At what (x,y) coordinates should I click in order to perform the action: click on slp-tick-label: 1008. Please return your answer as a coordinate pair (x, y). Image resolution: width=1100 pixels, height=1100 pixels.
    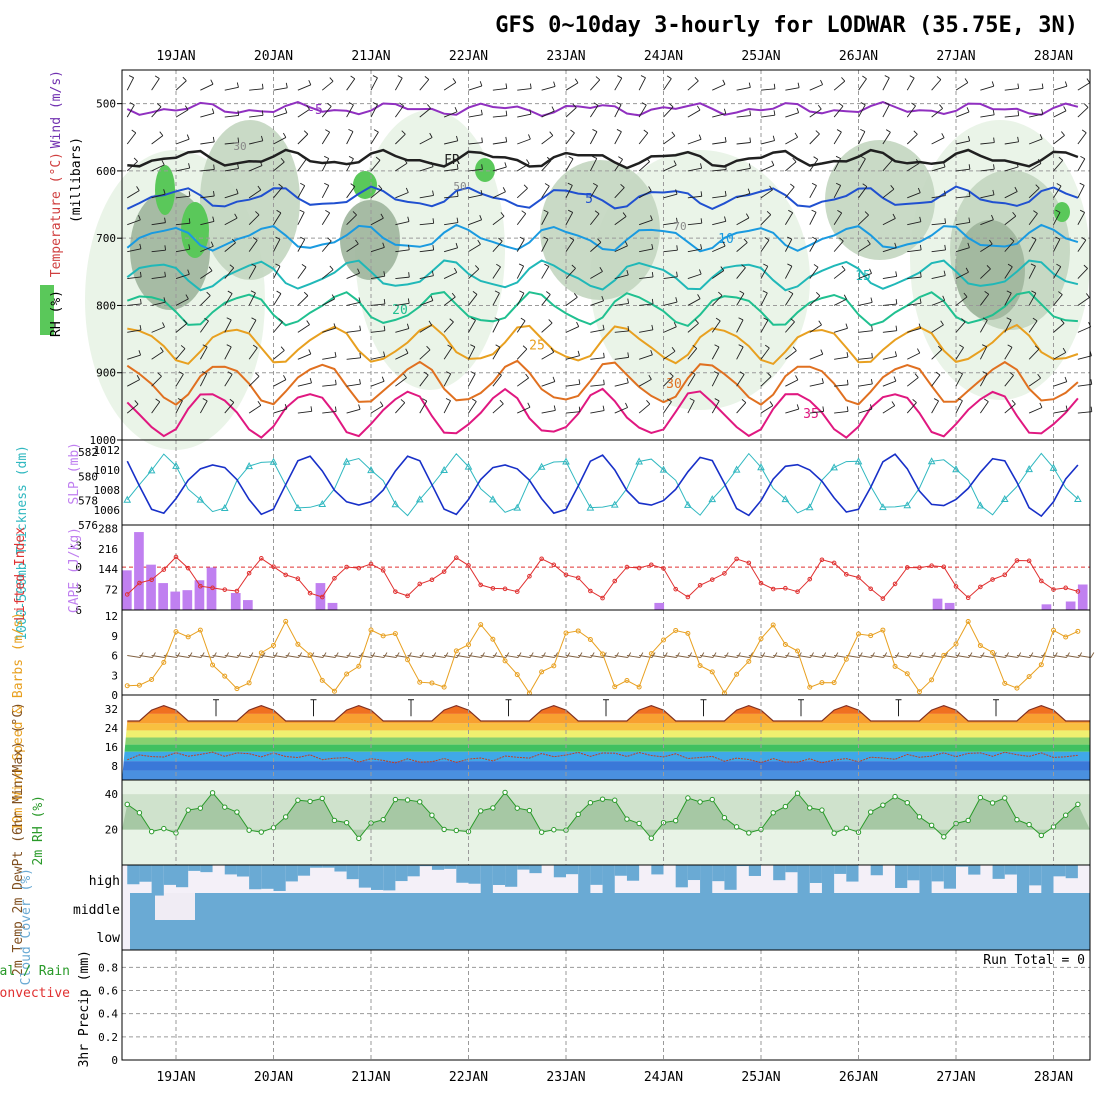
    Looking at the image, I should click on (107, 490).